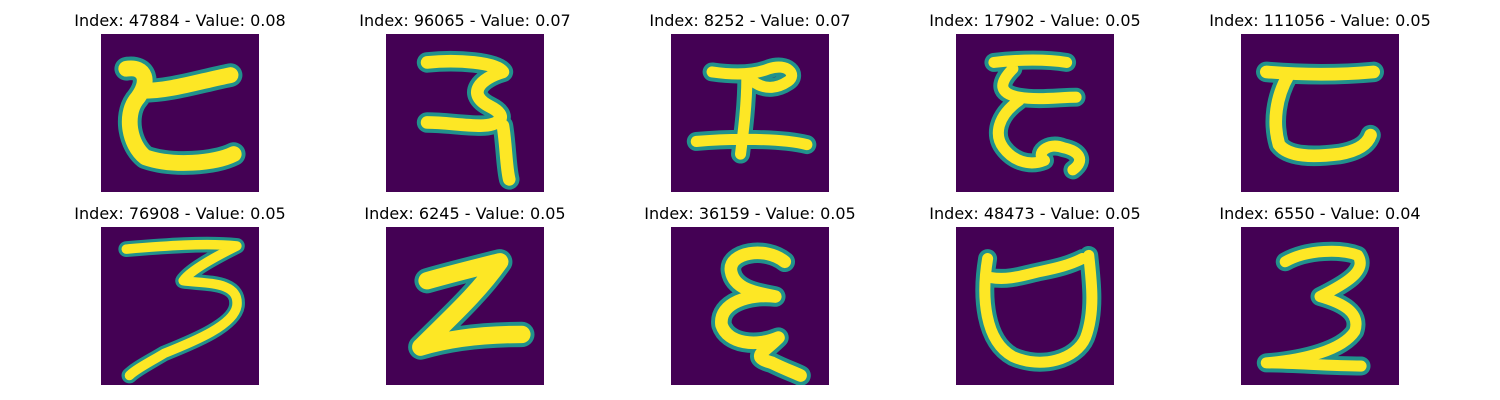  I want to click on panel-10: Index: 6550 - Value: 0.04, so click(1320, 295).